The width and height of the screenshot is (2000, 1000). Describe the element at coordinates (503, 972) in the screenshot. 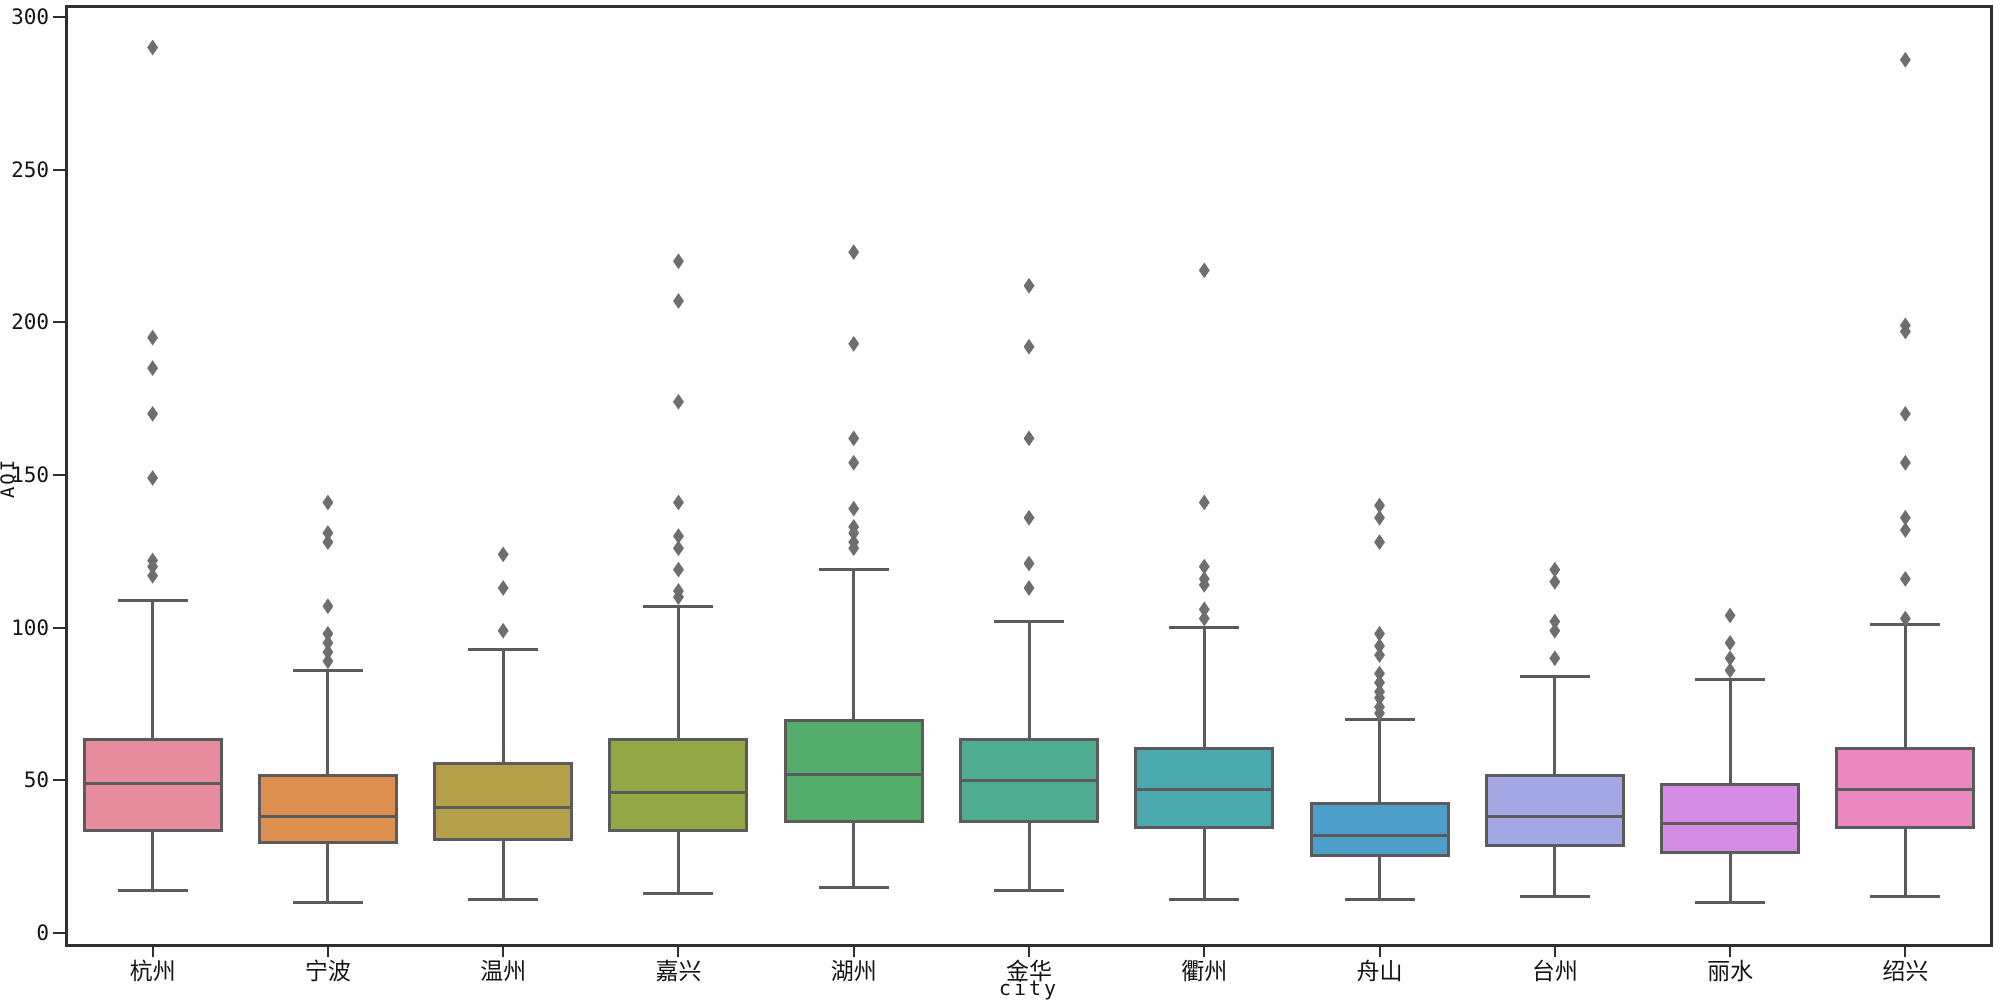

I see `x-tick-label: 温州` at that location.